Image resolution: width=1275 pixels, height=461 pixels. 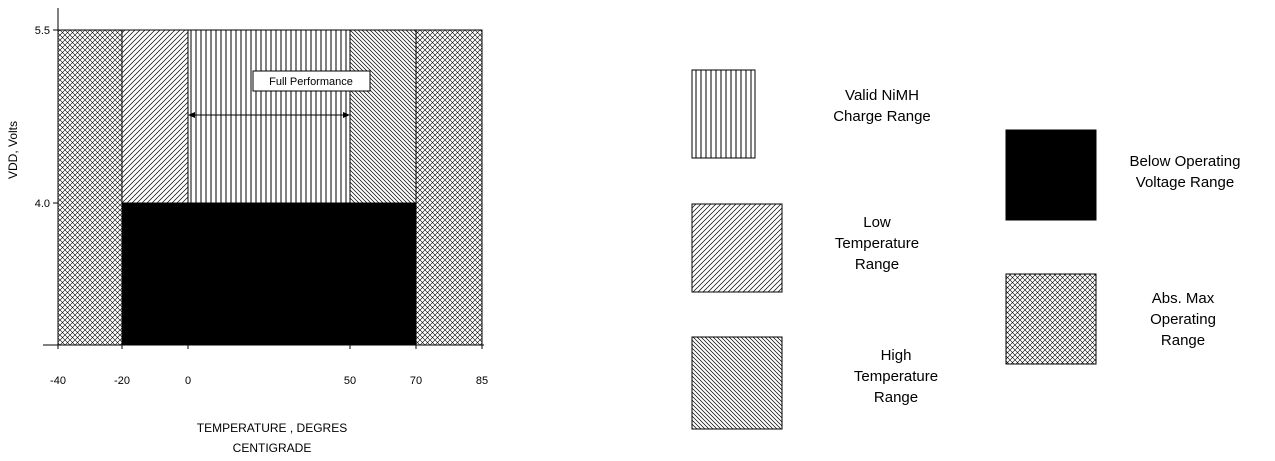 What do you see at coordinates (877, 243) in the screenshot?
I see `legend-label-low: Low Temperature Range` at bounding box center [877, 243].